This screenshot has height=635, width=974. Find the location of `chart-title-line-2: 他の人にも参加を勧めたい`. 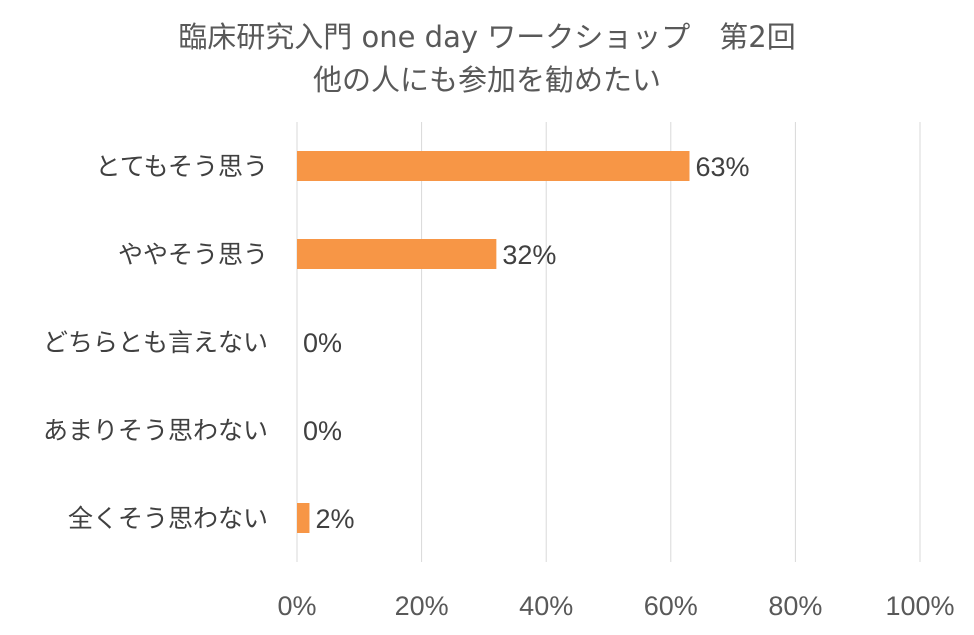

chart-title-line-2: 他の人にも参加を勧めたい is located at coordinates (487, 80).